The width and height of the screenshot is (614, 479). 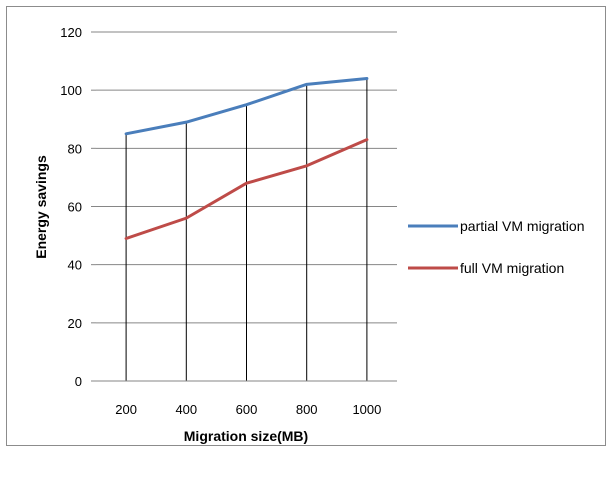 I want to click on x-tick-label: 600, so click(x=247, y=409).